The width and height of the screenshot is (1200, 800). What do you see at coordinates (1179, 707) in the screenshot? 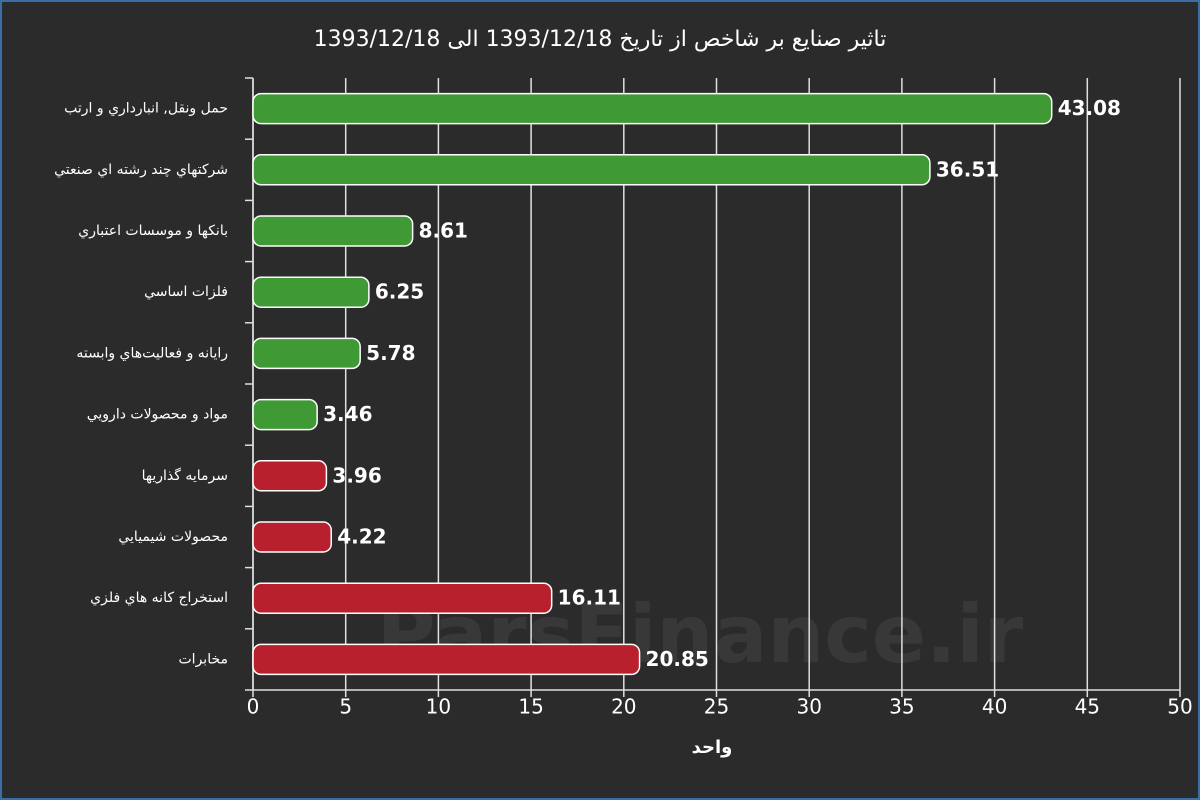
I see `x-tick-label: 50` at bounding box center [1179, 707].